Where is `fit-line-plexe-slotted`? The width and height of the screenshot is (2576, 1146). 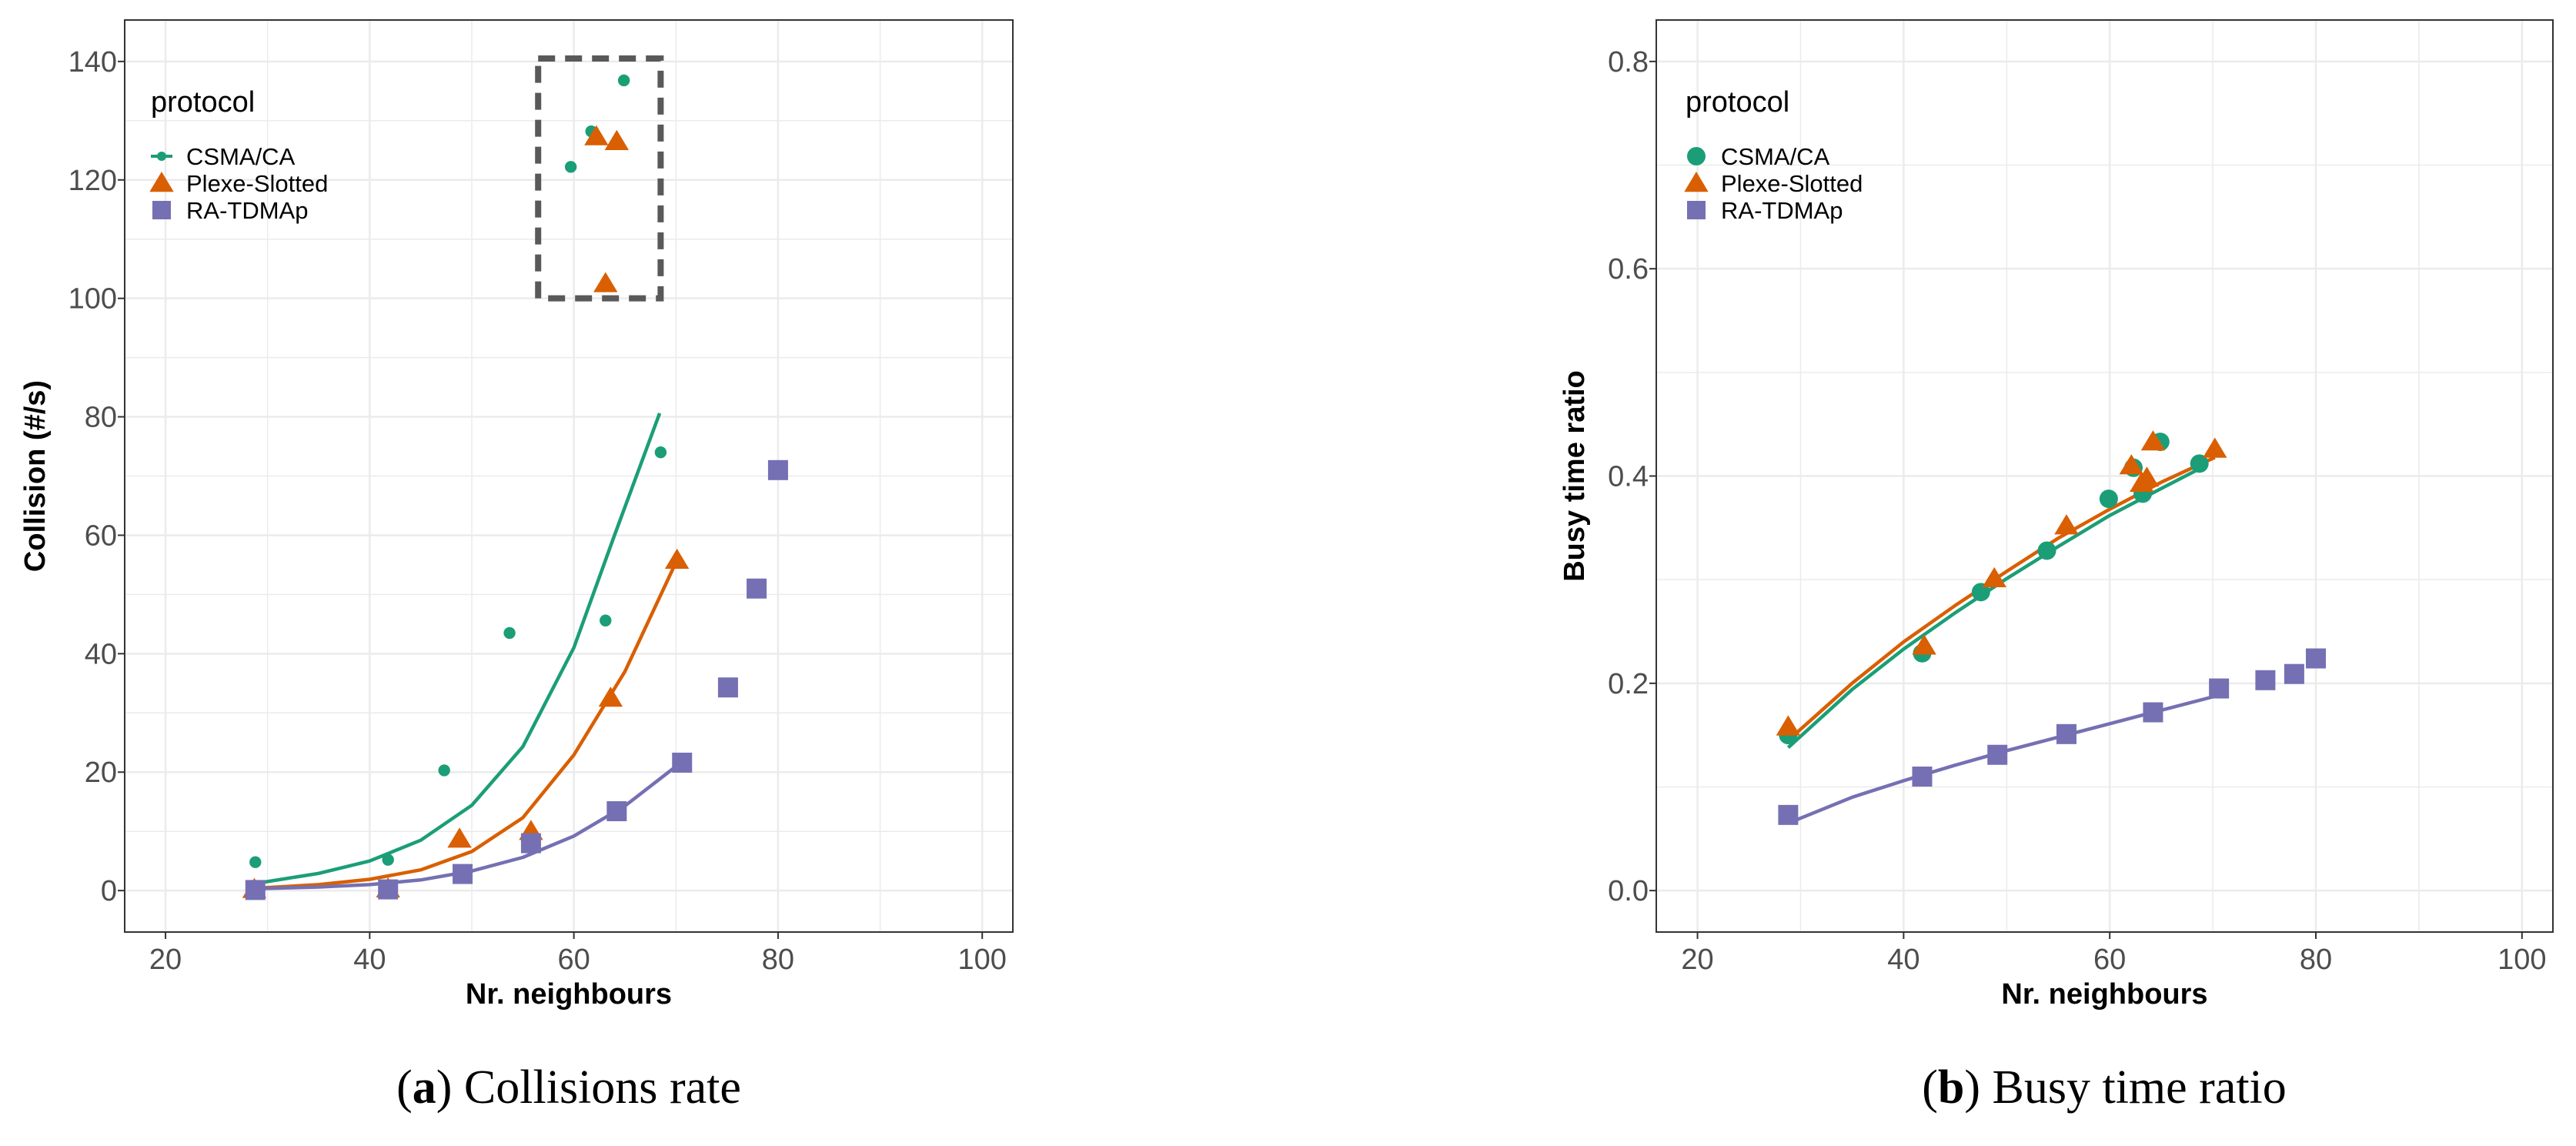
fit-line-plexe-slotted is located at coordinates (2001, 599).